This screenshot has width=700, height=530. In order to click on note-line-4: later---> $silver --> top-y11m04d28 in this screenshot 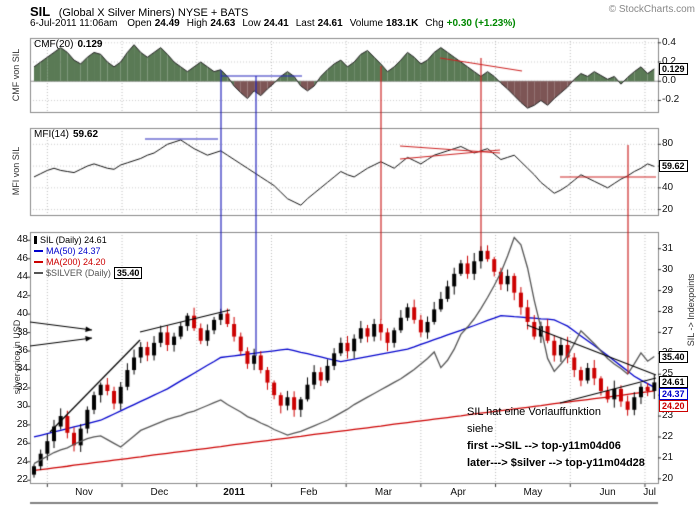, I will do `click(556, 463)`.